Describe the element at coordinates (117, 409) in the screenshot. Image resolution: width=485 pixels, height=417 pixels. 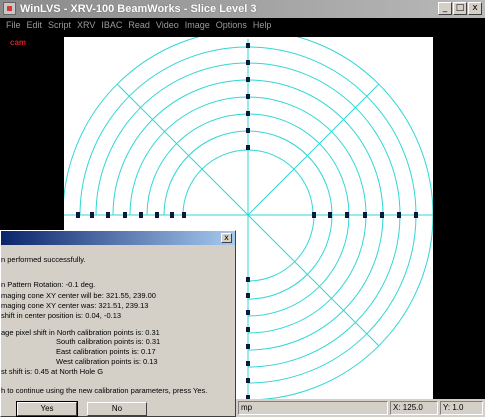
I see `no-button: No` at that location.